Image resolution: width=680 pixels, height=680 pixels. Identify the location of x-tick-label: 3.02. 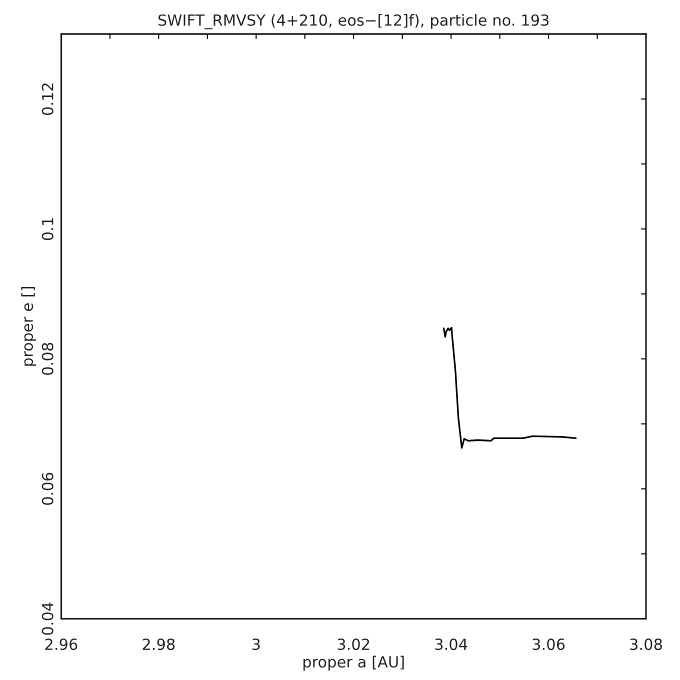
(354, 644).